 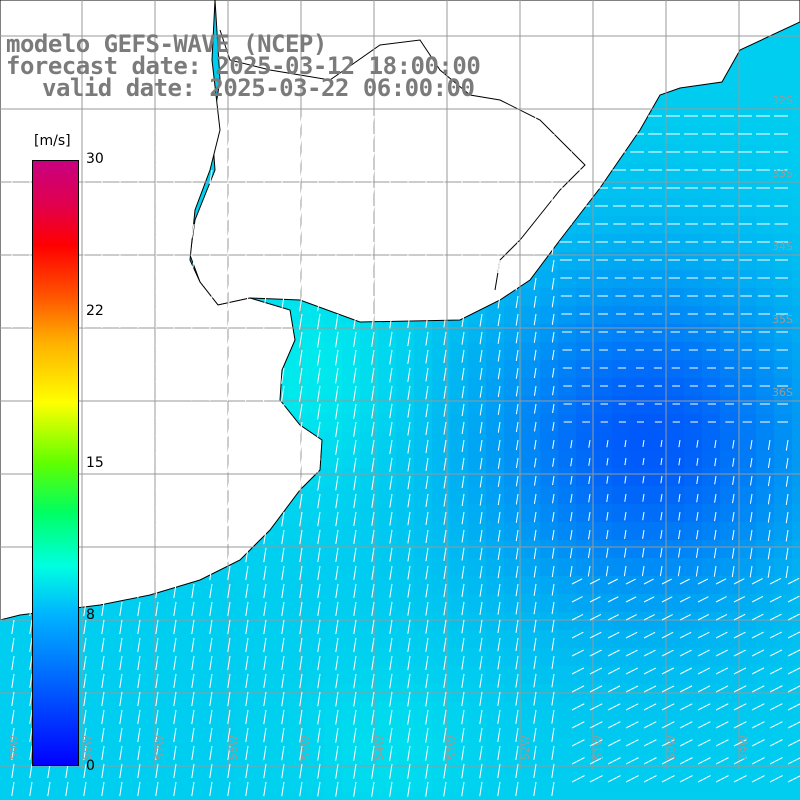 I want to click on longitude-label: 53W, so click(x=452, y=747).